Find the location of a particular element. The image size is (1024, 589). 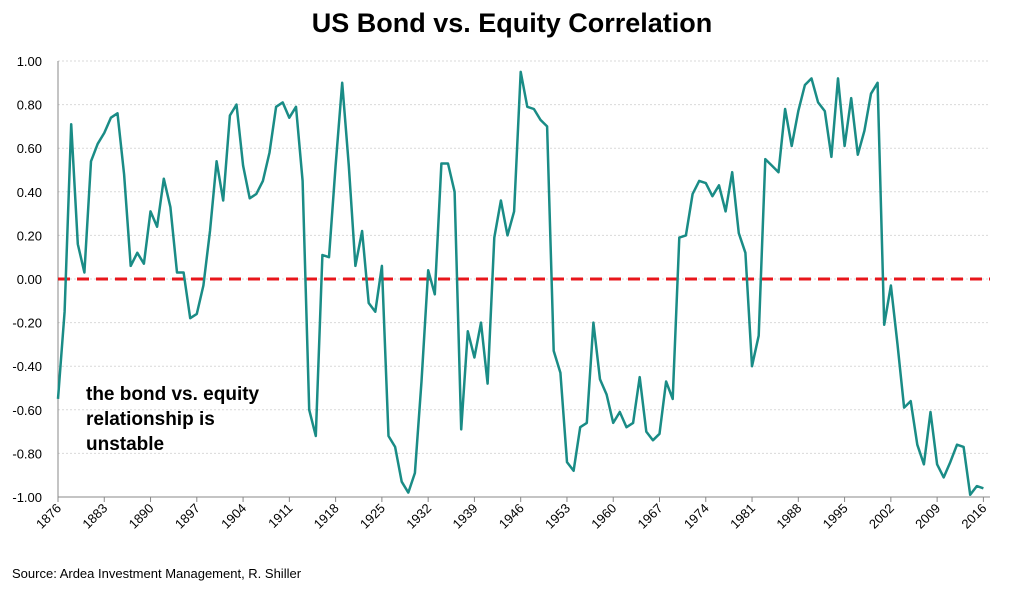

y-tick-label: 0.60 is located at coordinates (29, 148).